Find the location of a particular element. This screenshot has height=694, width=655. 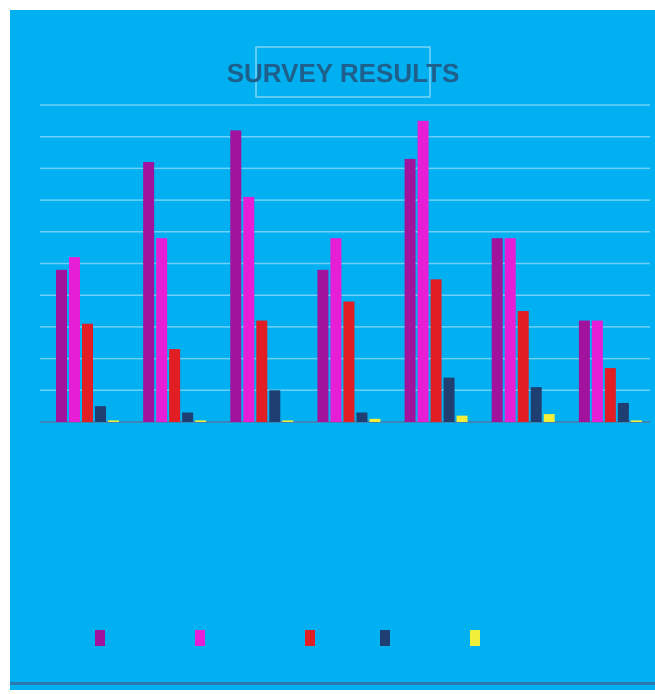

bar-series3-cat1 is located at coordinates (87, 372).